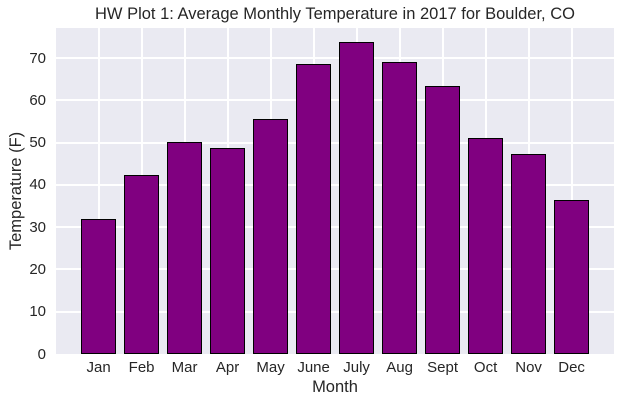 Image resolution: width=622 pixels, height=407 pixels. I want to click on bar-mar, so click(185, 248).